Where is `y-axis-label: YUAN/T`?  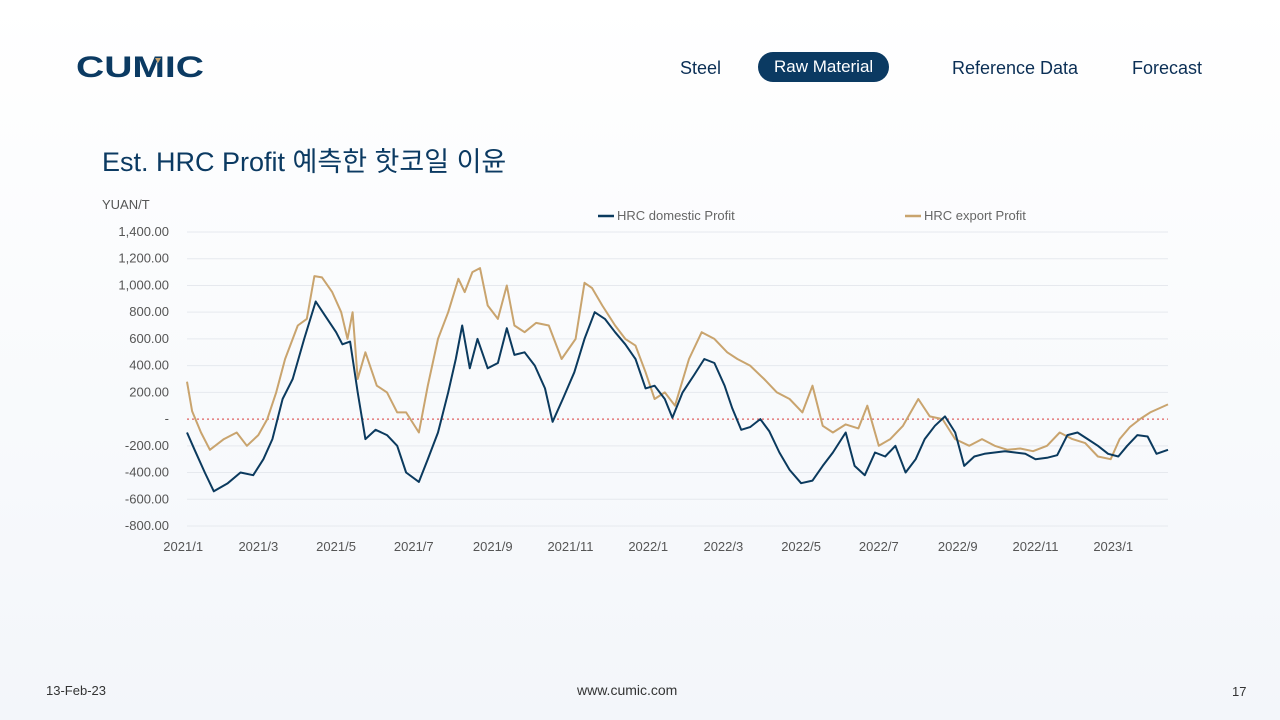
y-axis-label: YUAN/T is located at coordinates (126, 204).